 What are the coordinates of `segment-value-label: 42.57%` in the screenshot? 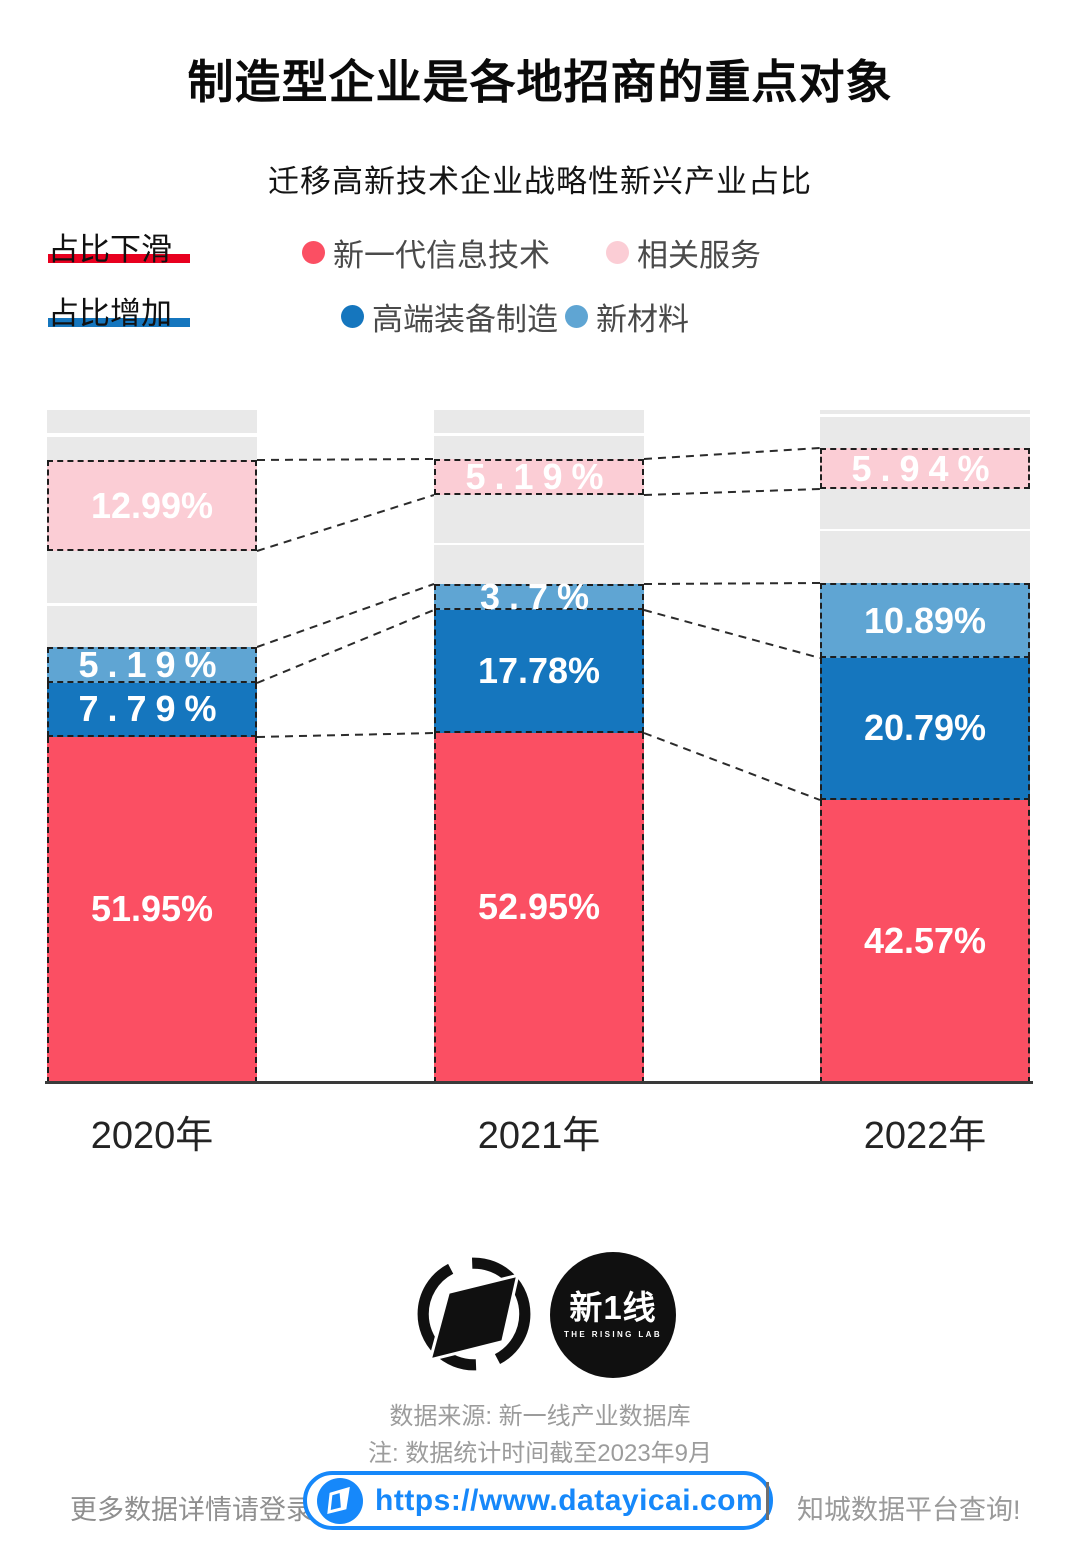 It's located at (925, 940).